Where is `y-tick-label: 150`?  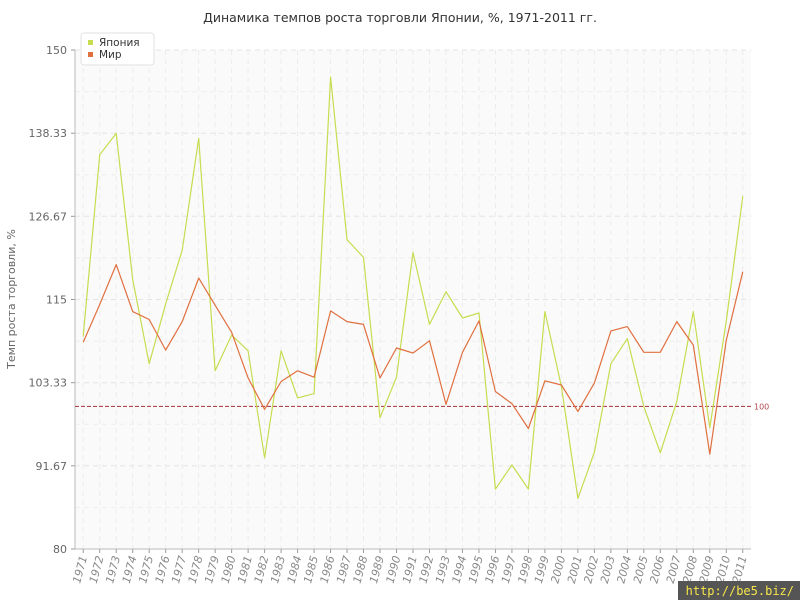
y-tick-label: 150 is located at coordinates (56, 50).